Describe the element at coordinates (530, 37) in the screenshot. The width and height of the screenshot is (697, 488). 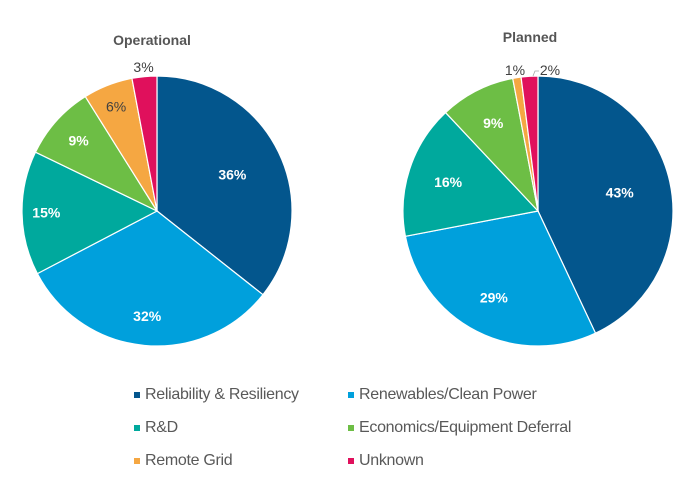
I see `chart-title-planned: Planned` at that location.